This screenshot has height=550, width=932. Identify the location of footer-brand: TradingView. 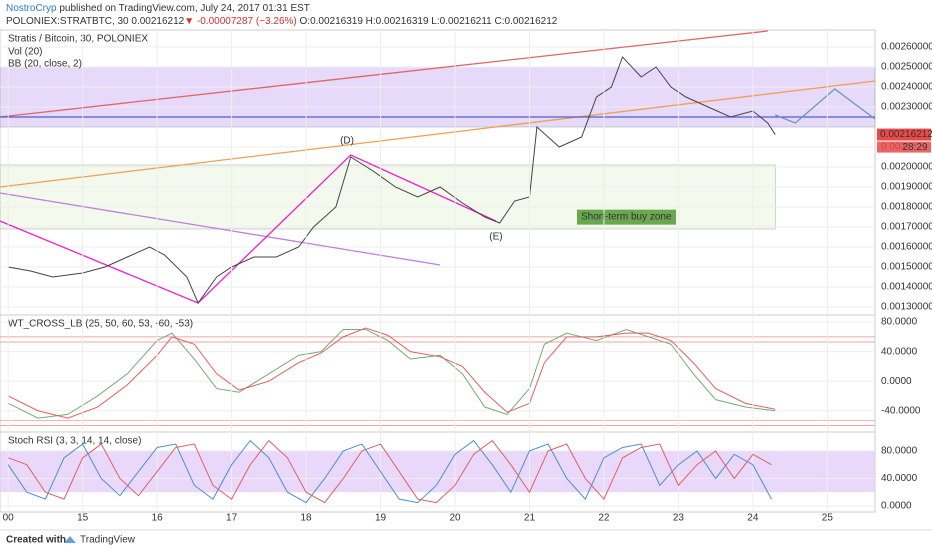
(108, 540).